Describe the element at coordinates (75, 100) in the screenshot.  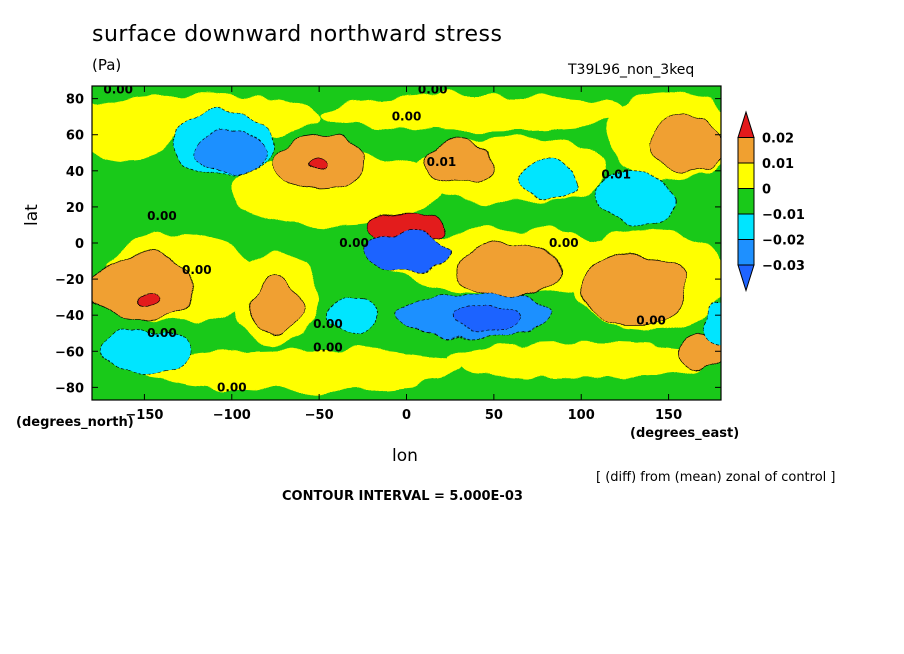
I see `y-tick-label: 80` at that location.